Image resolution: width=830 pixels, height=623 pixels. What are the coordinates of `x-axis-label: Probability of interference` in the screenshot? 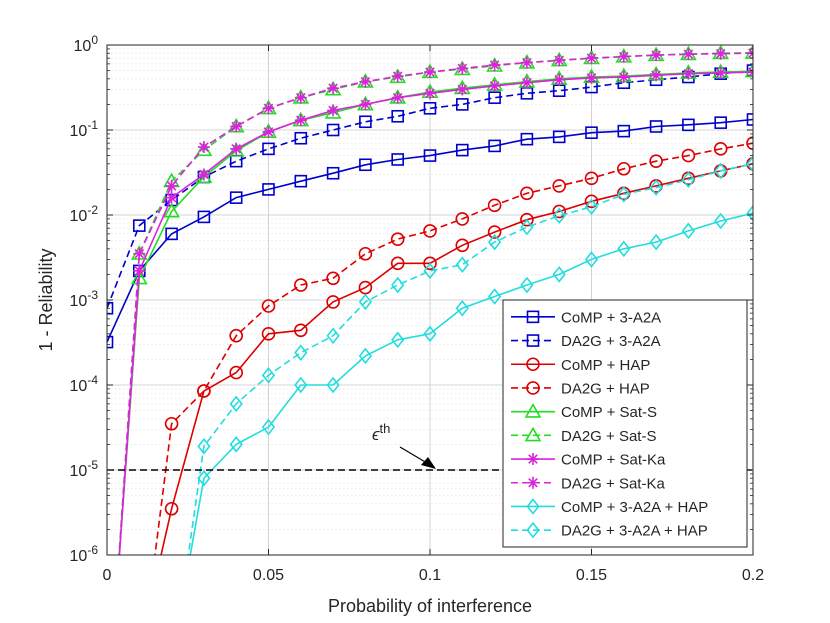 It's located at (430, 606).